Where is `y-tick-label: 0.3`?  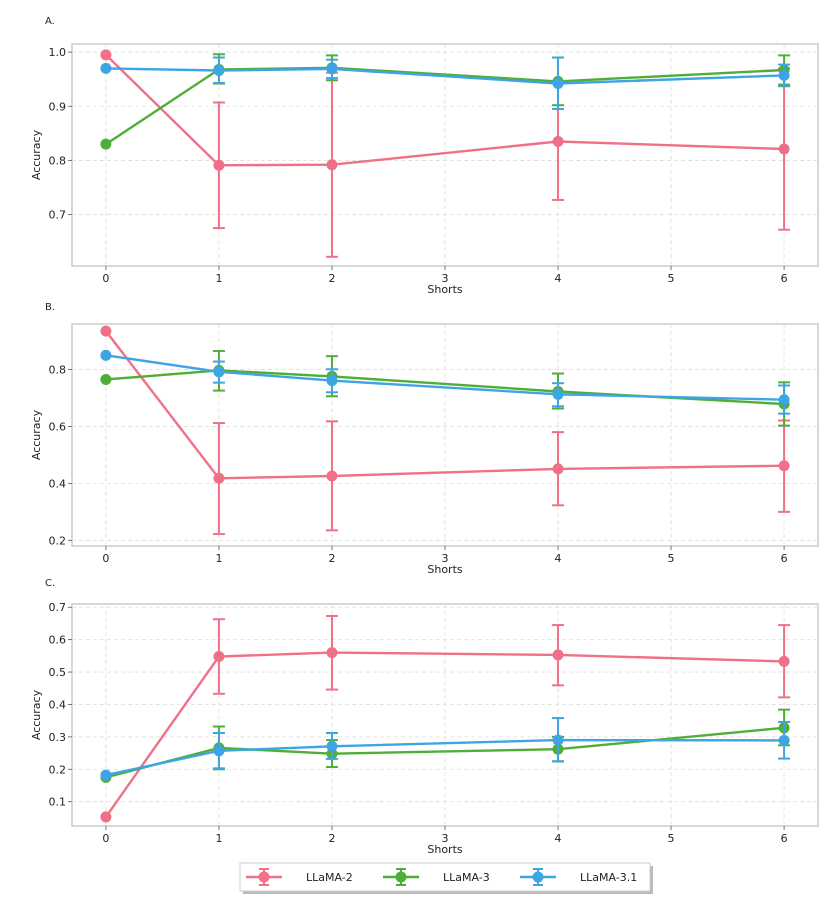 y-tick-label: 0.3 is located at coordinates (58, 737).